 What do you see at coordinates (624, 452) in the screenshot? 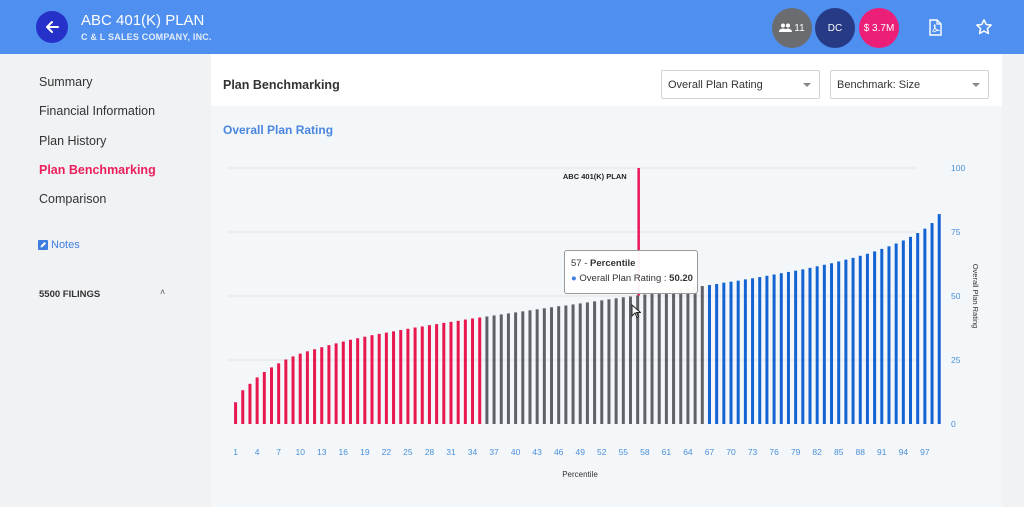
I see `x-tick-label: 55` at bounding box center [624, 452].